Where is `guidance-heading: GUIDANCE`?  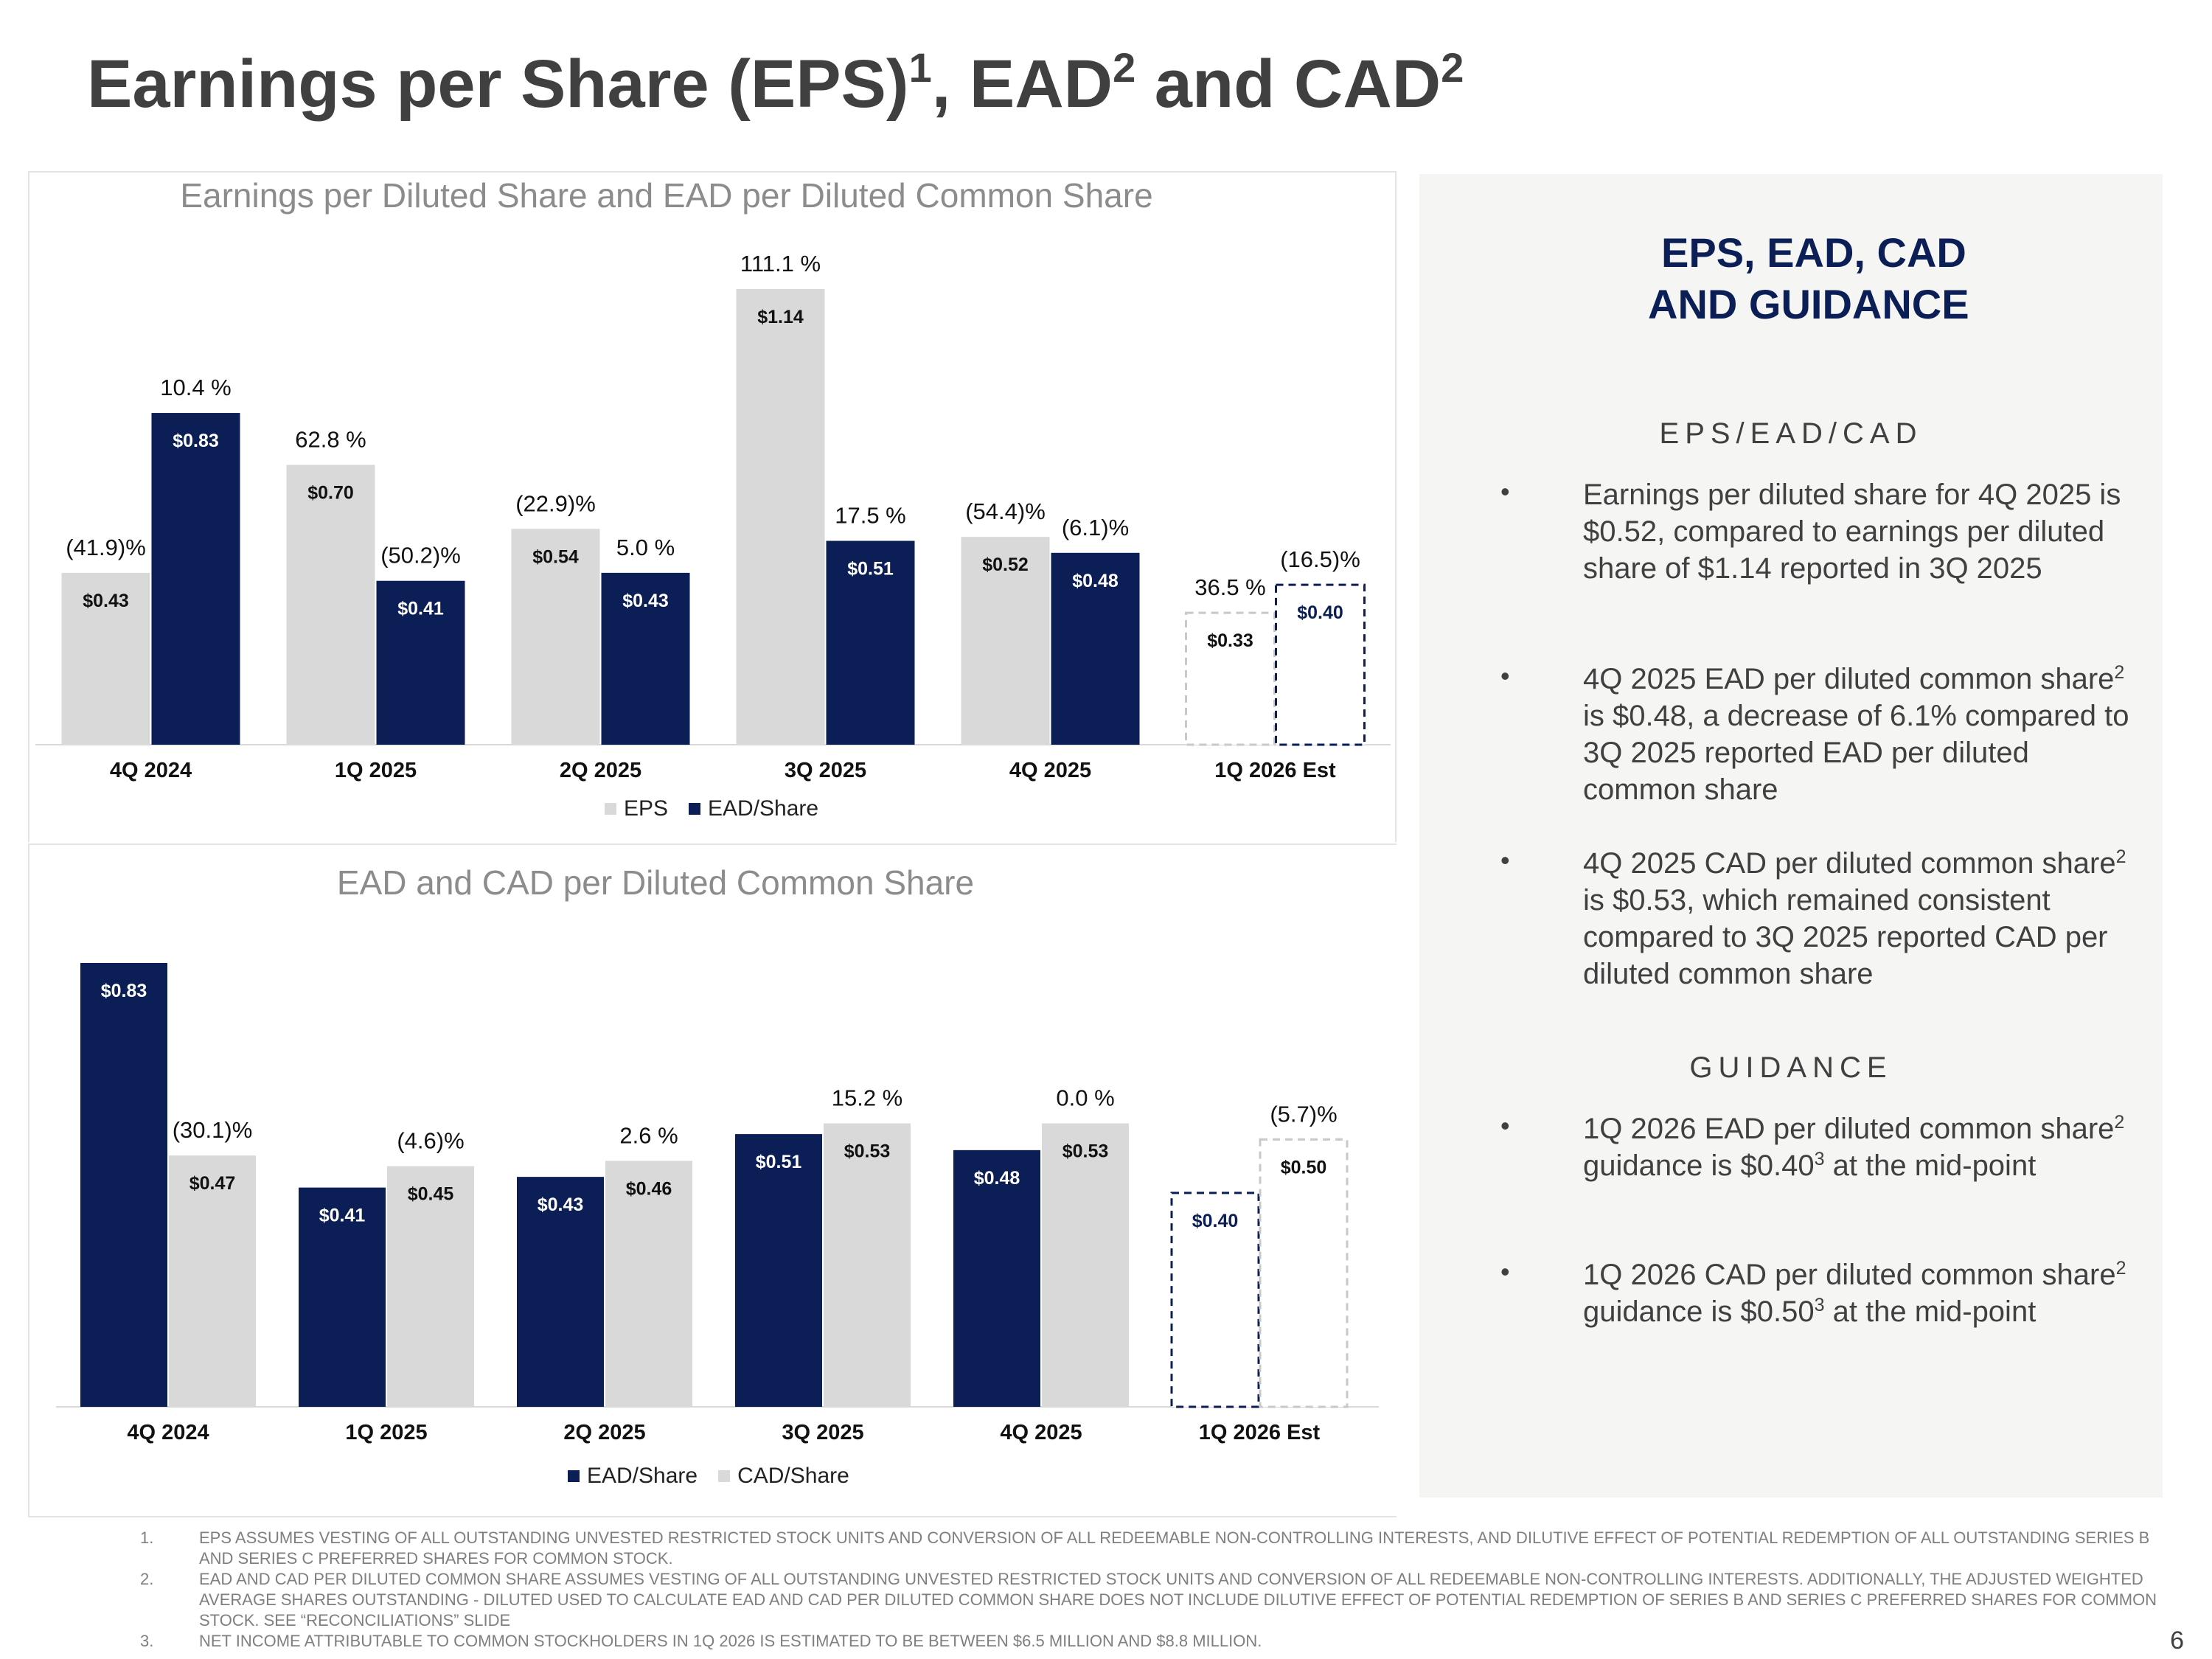
guidance-heading: GUIDANCE is located at coordinates (1791, 1067).